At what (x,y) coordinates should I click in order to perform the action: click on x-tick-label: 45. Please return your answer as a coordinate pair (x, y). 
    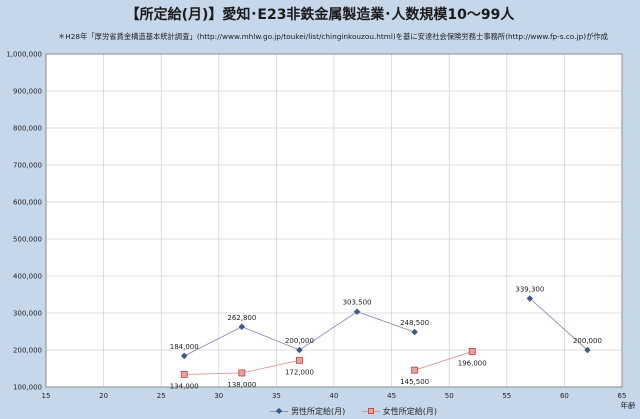
    Looking at the image, I should click on (391, 396).